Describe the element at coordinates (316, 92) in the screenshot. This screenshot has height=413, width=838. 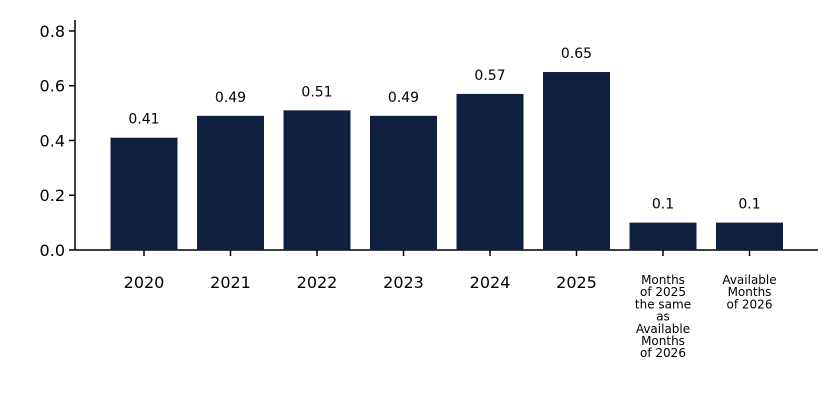
I see `data-label: 0.51` at that location.